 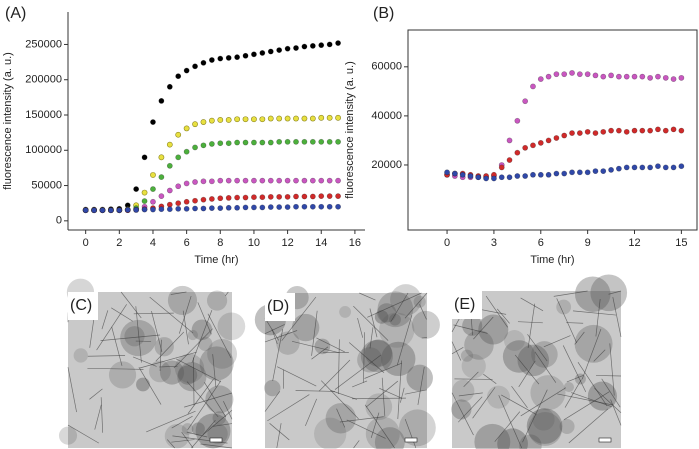 I want to click on x-tick-label: 12, so click(x=634, y=243).